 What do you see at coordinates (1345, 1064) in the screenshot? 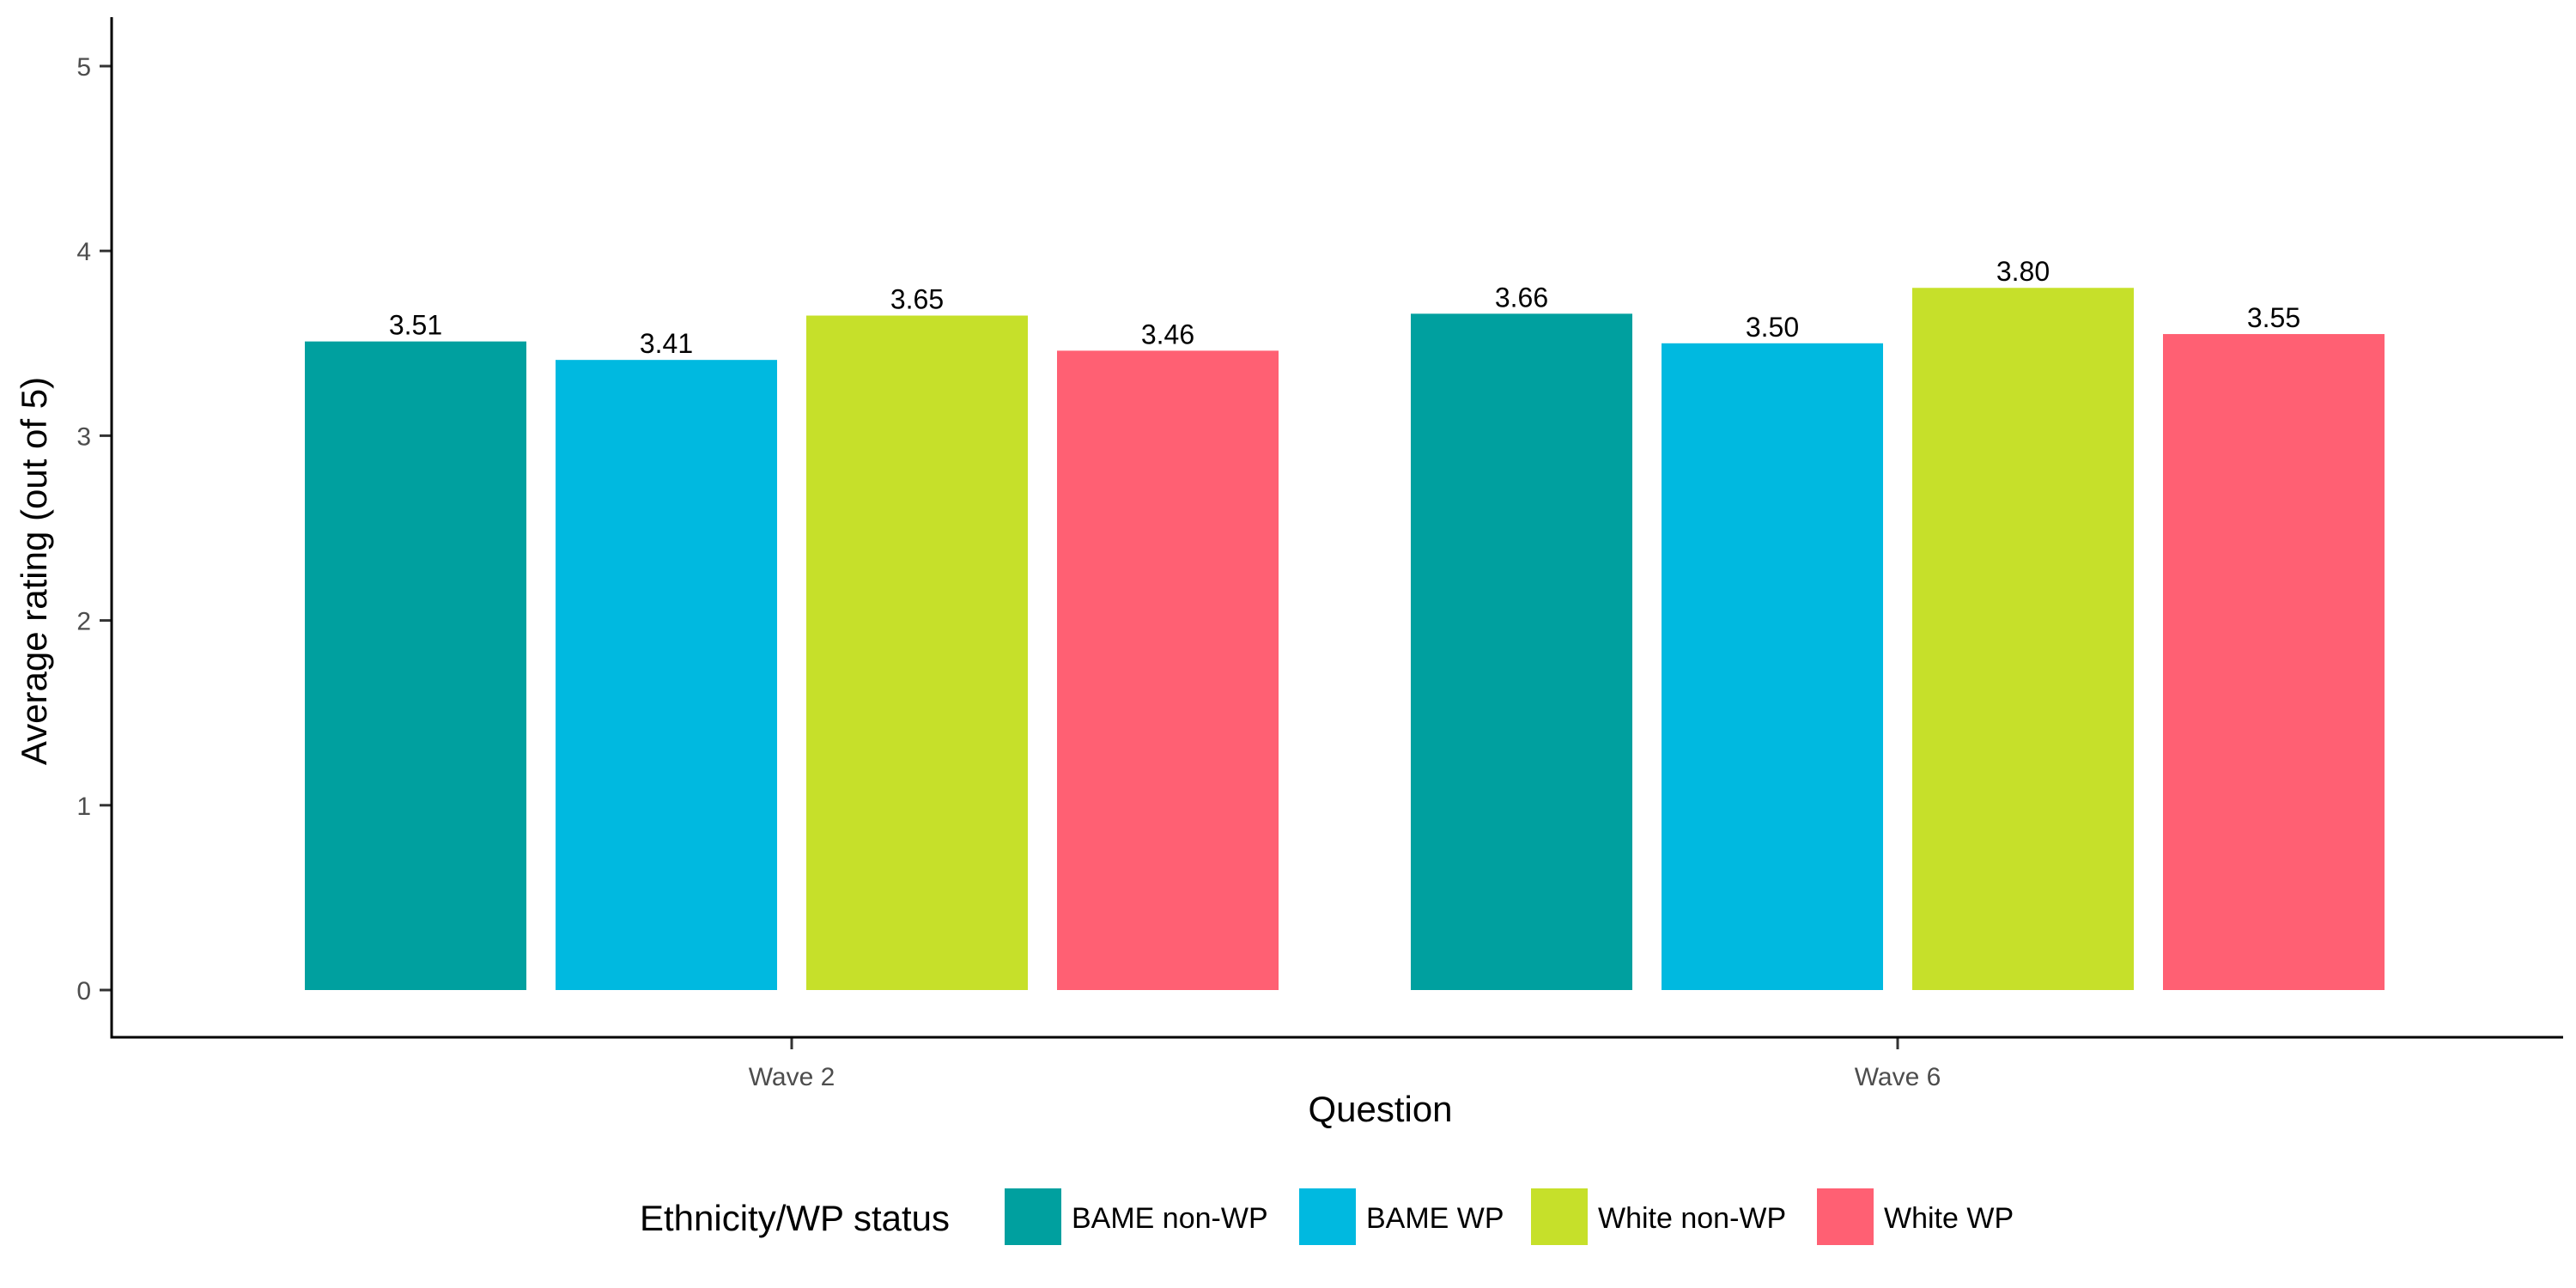
I see `x-axis-ticks: Wave 2 Wave 6` at bounding box center [1345, 1064].